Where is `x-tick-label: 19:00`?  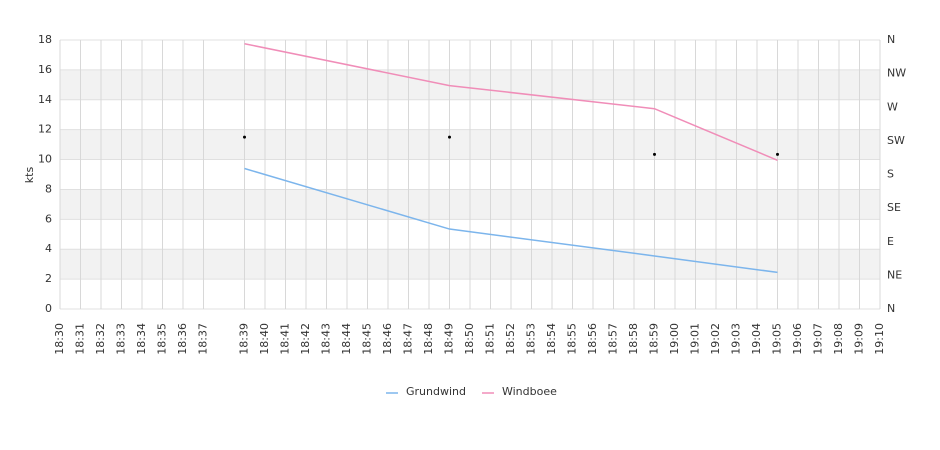
x-tick-label: 19:00 is located at coordinates (674, 339).